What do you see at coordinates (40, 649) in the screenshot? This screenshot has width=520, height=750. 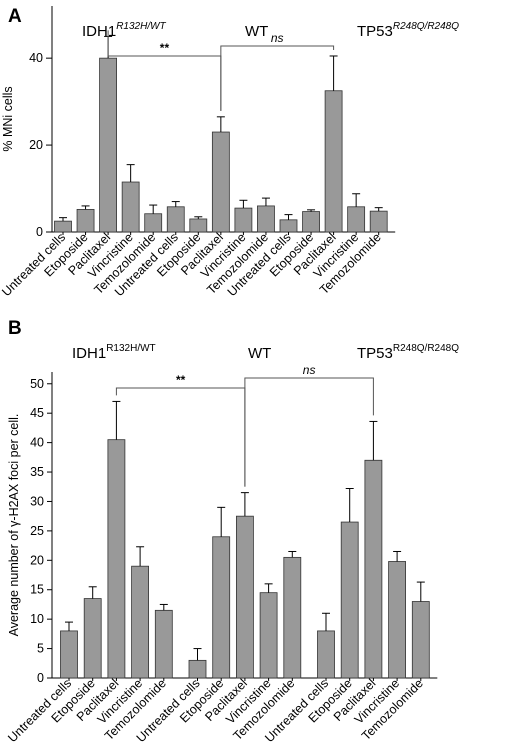 I see `y-tick-label: 5` at bounding box center [40, 649].